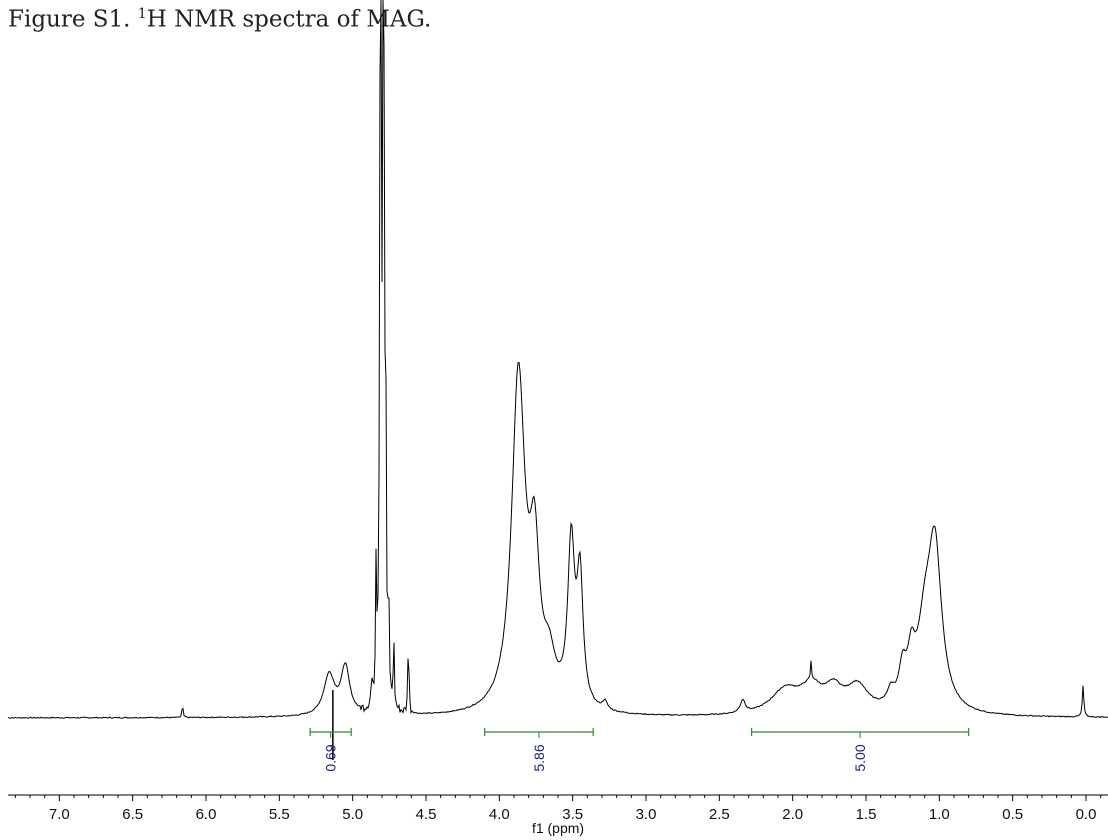 The height and width of the screenshot is (840, 1108). I want to click on x-tick-label: 6.5, so click(132, 814).